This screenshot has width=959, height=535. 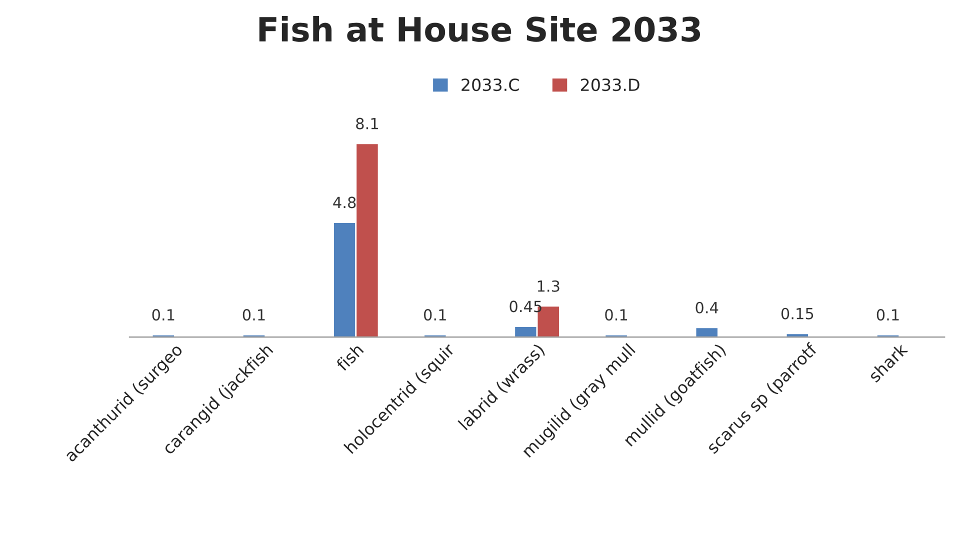 I want to click on legend-label: 2033.C, so click(x=490, y=85).